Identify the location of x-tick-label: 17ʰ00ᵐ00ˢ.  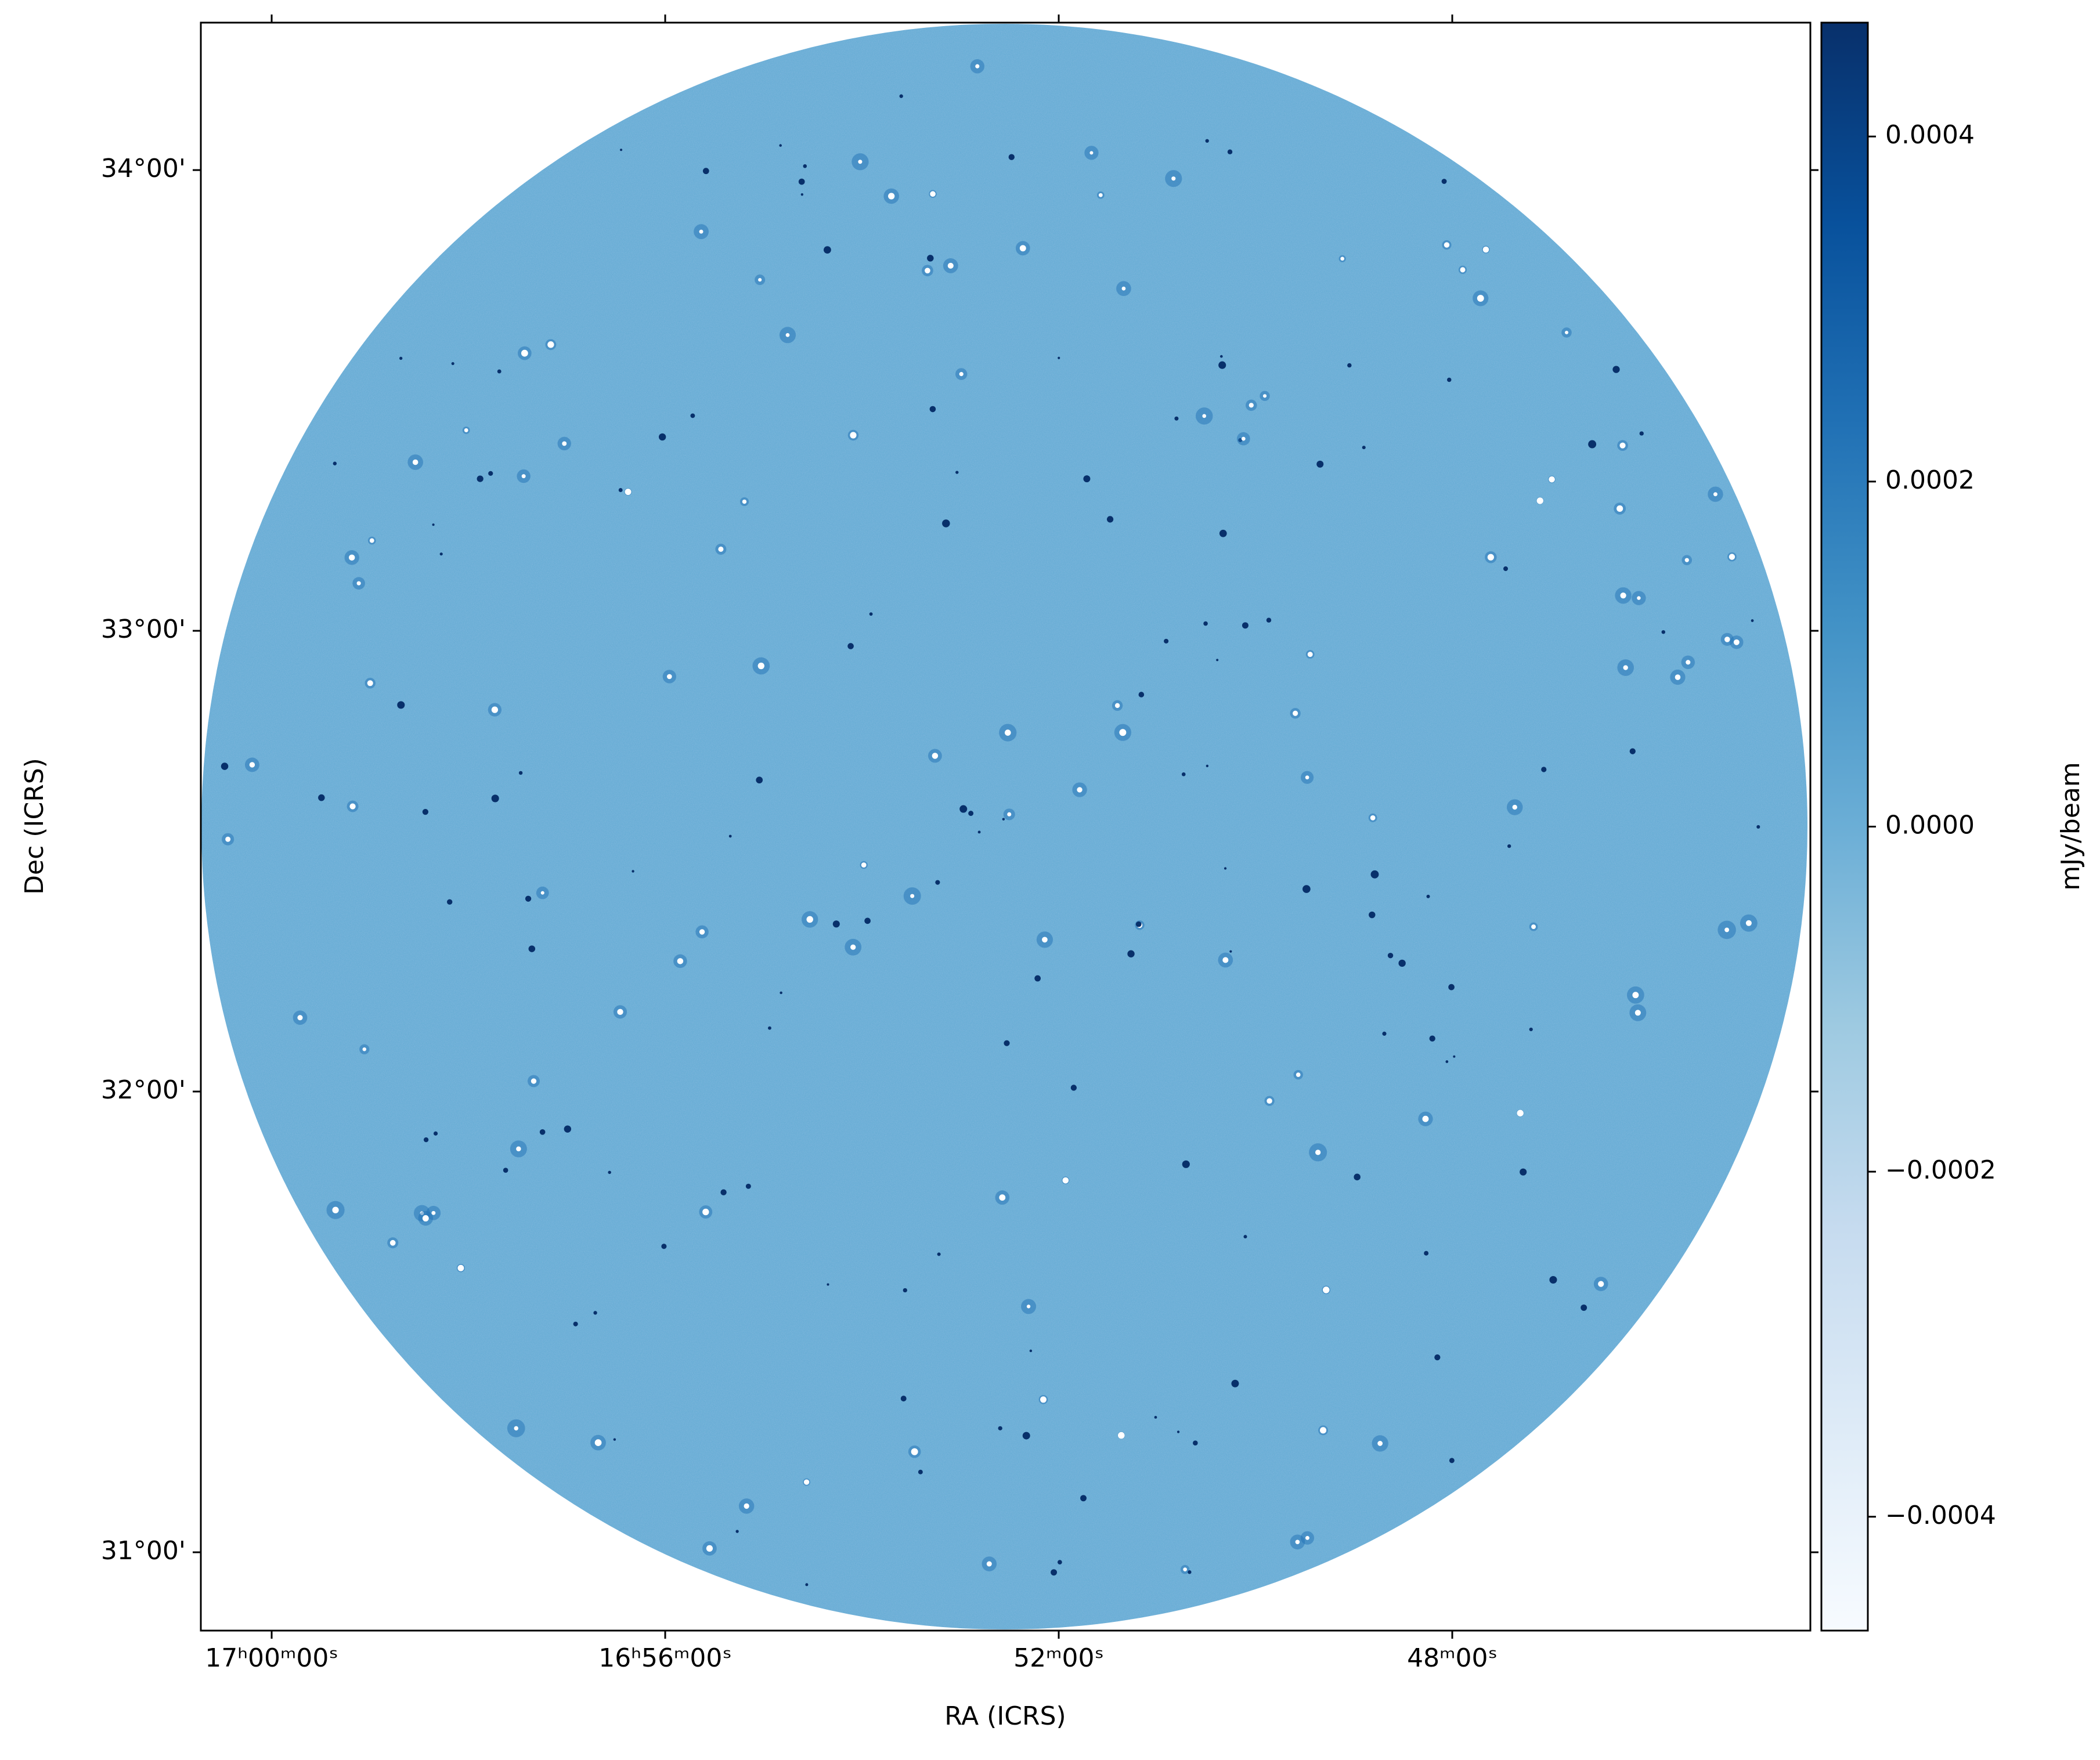
(271, 1658).